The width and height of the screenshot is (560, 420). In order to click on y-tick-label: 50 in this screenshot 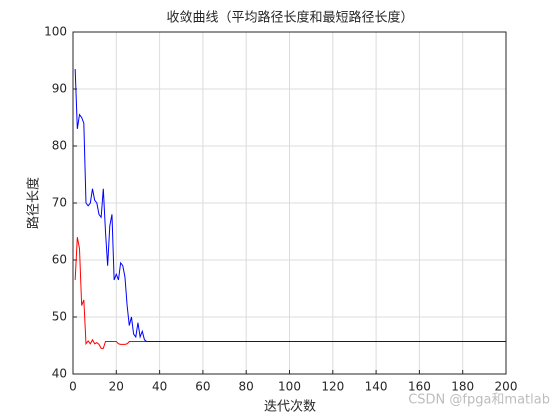, I will do `click(59, 317)`.